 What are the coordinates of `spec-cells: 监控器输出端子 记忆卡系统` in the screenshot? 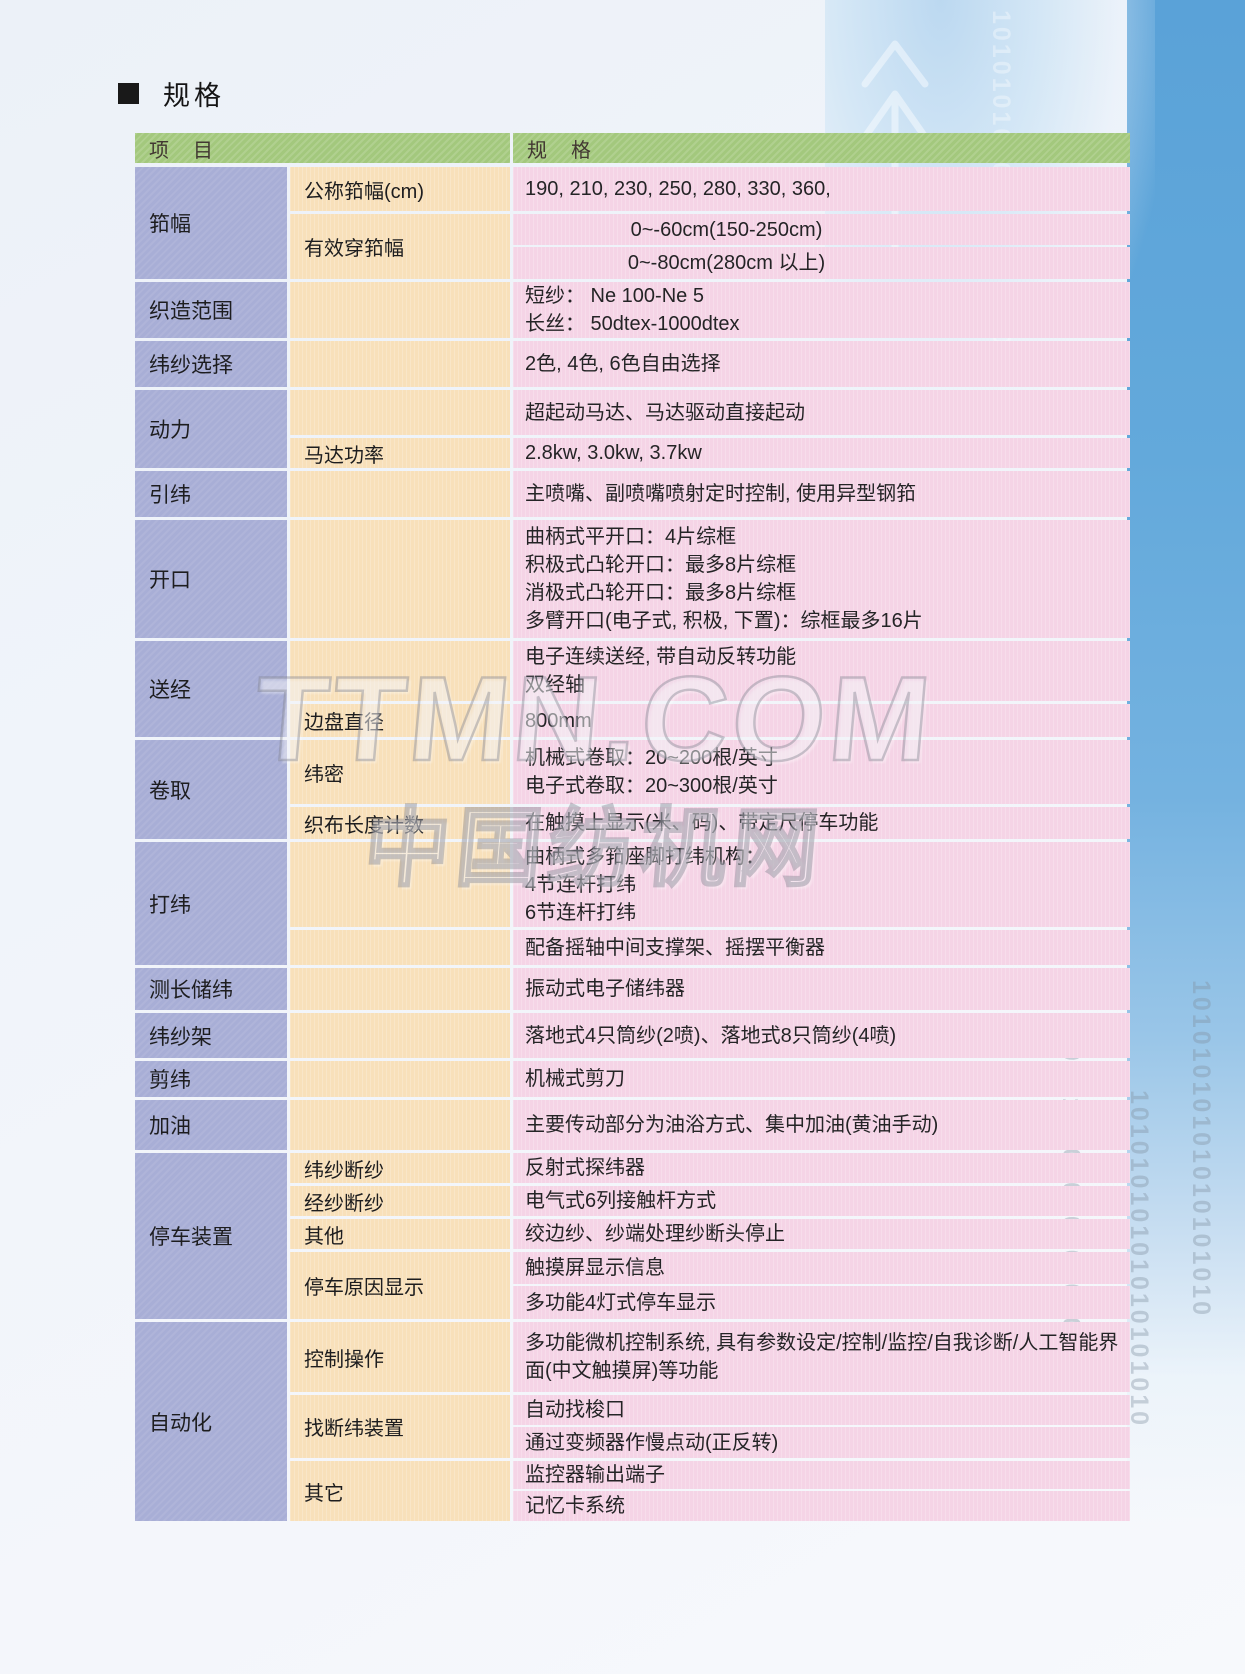 It's located at (821, 1491).